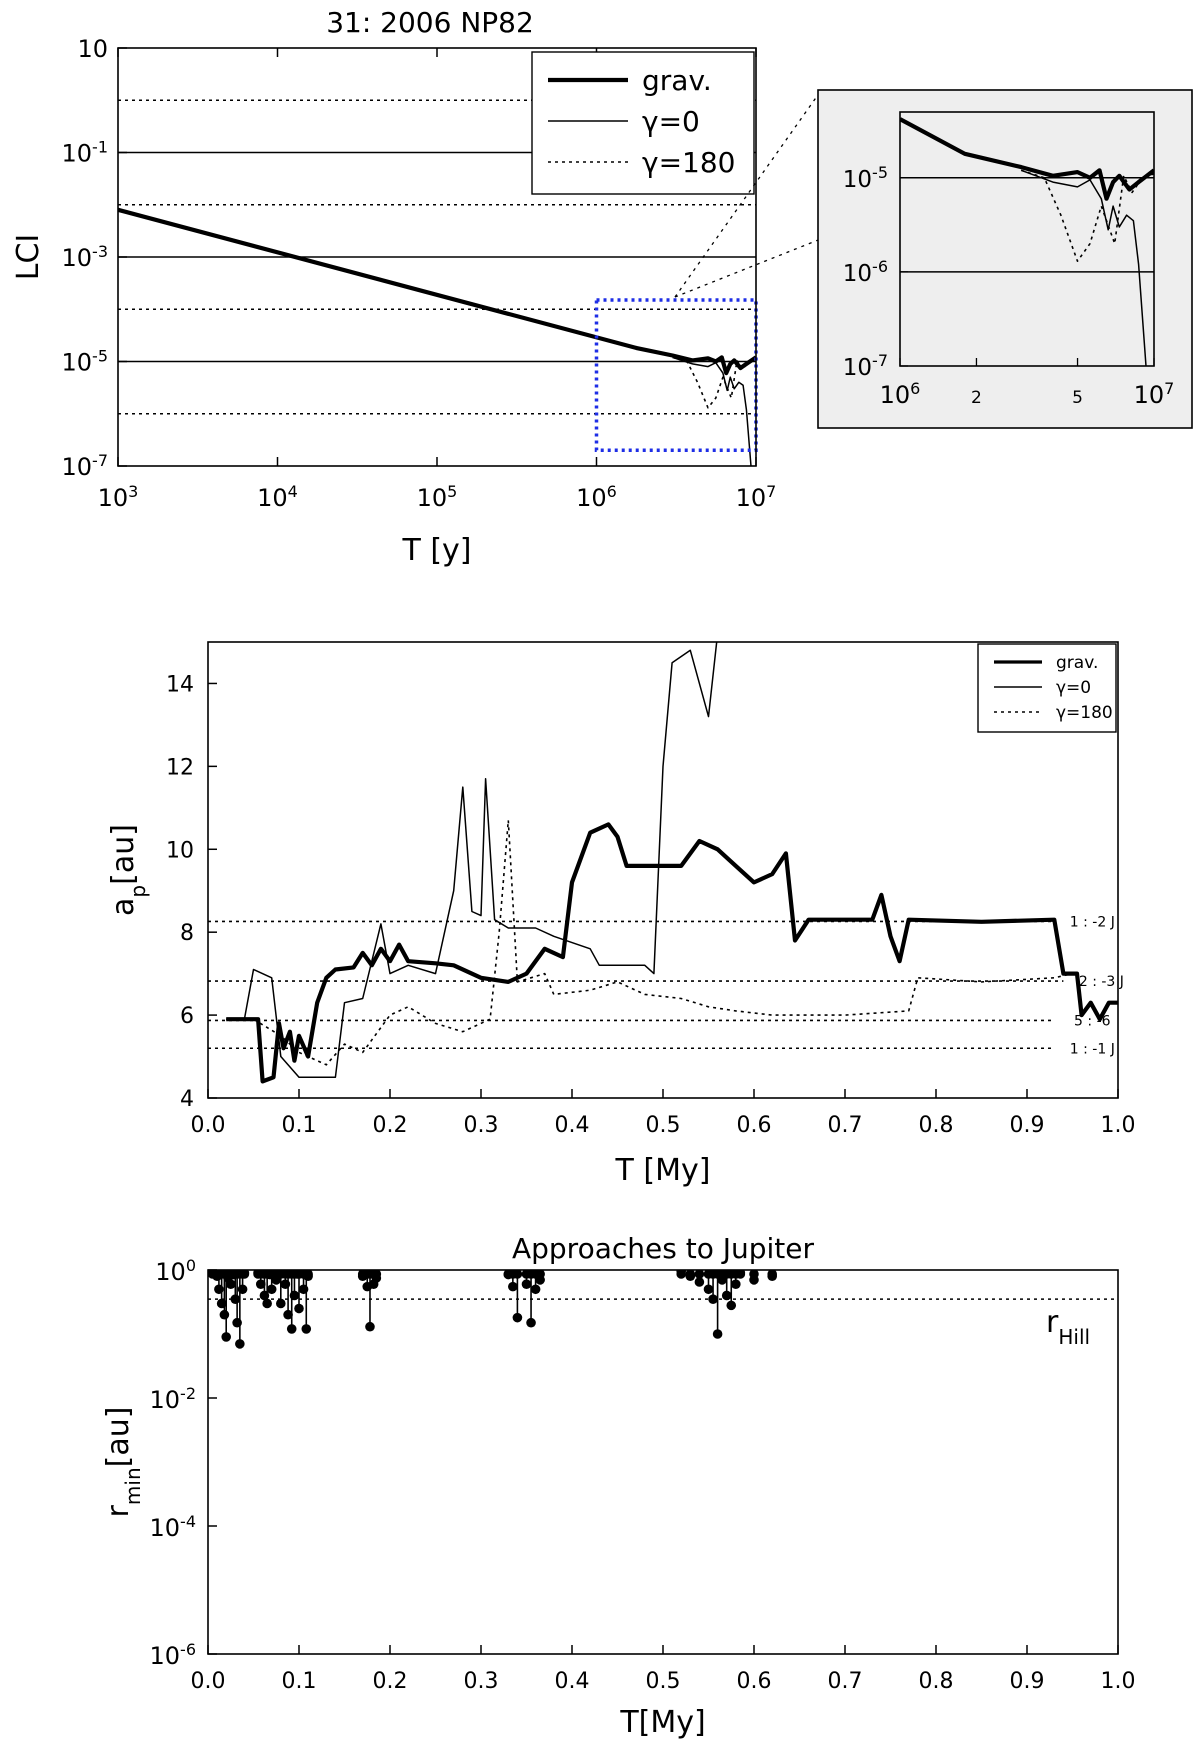 The image size is (1200, 1743). I want to click on lci-series, so click(437, 336).